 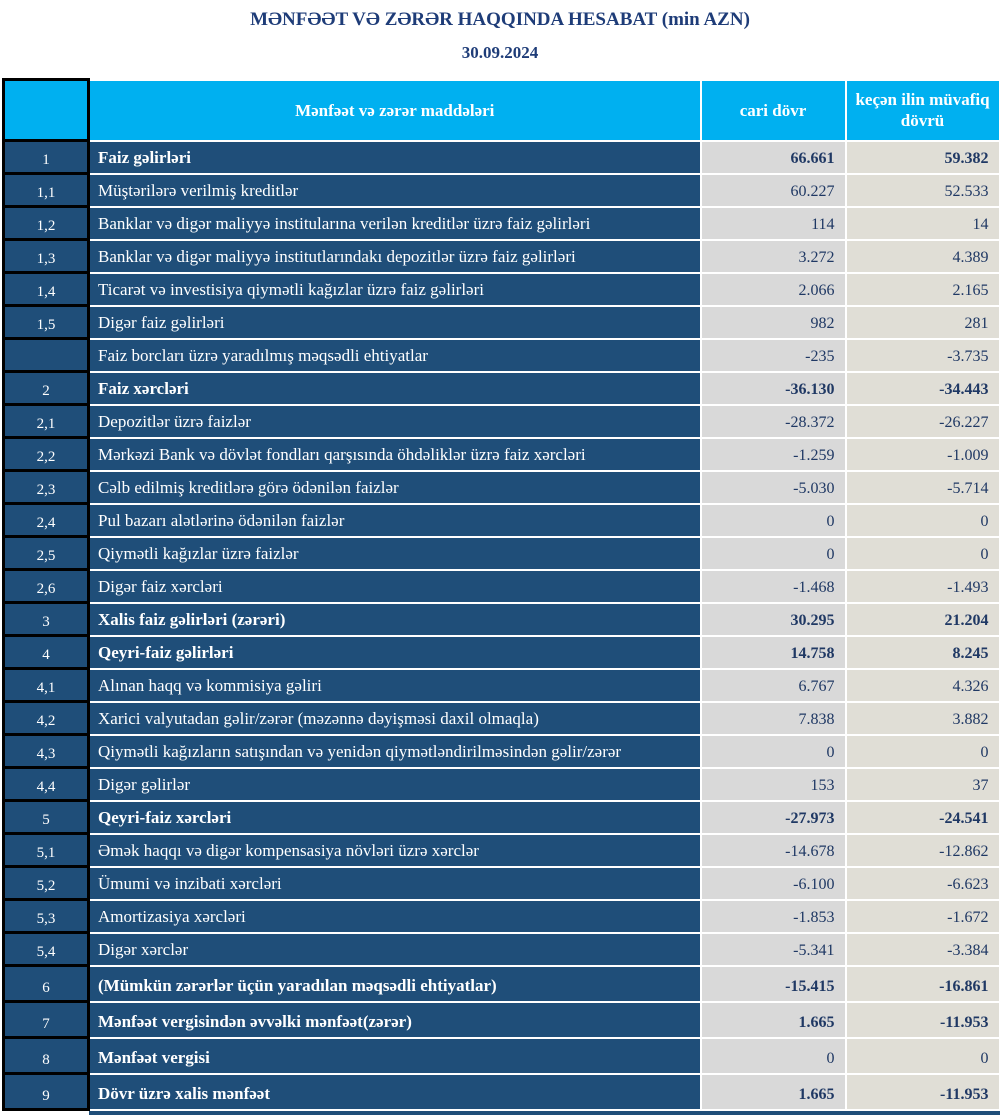 I want to click on table-row: 5,3 Amortizasiya xərcləri -1.853 -1.672, so click(x=501, y=916).